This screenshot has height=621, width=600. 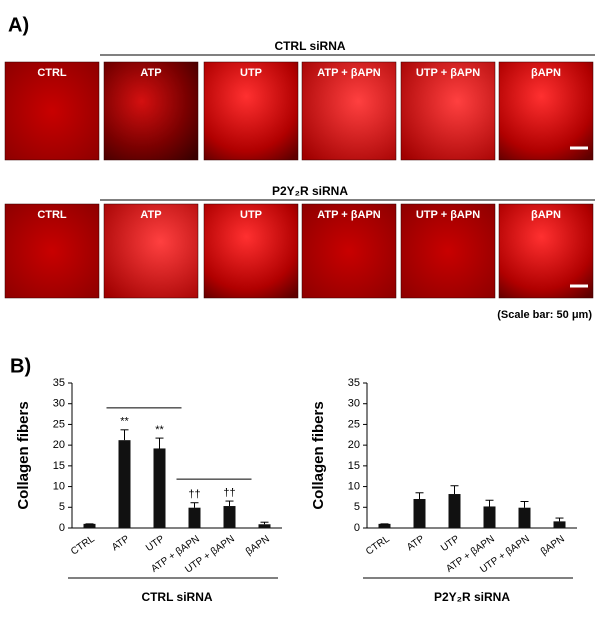 What do you see at coordinates (310, 191) in the screenshot?
I see `group-title: P2Y₂R siRNA` at bounding box center [310, 191].